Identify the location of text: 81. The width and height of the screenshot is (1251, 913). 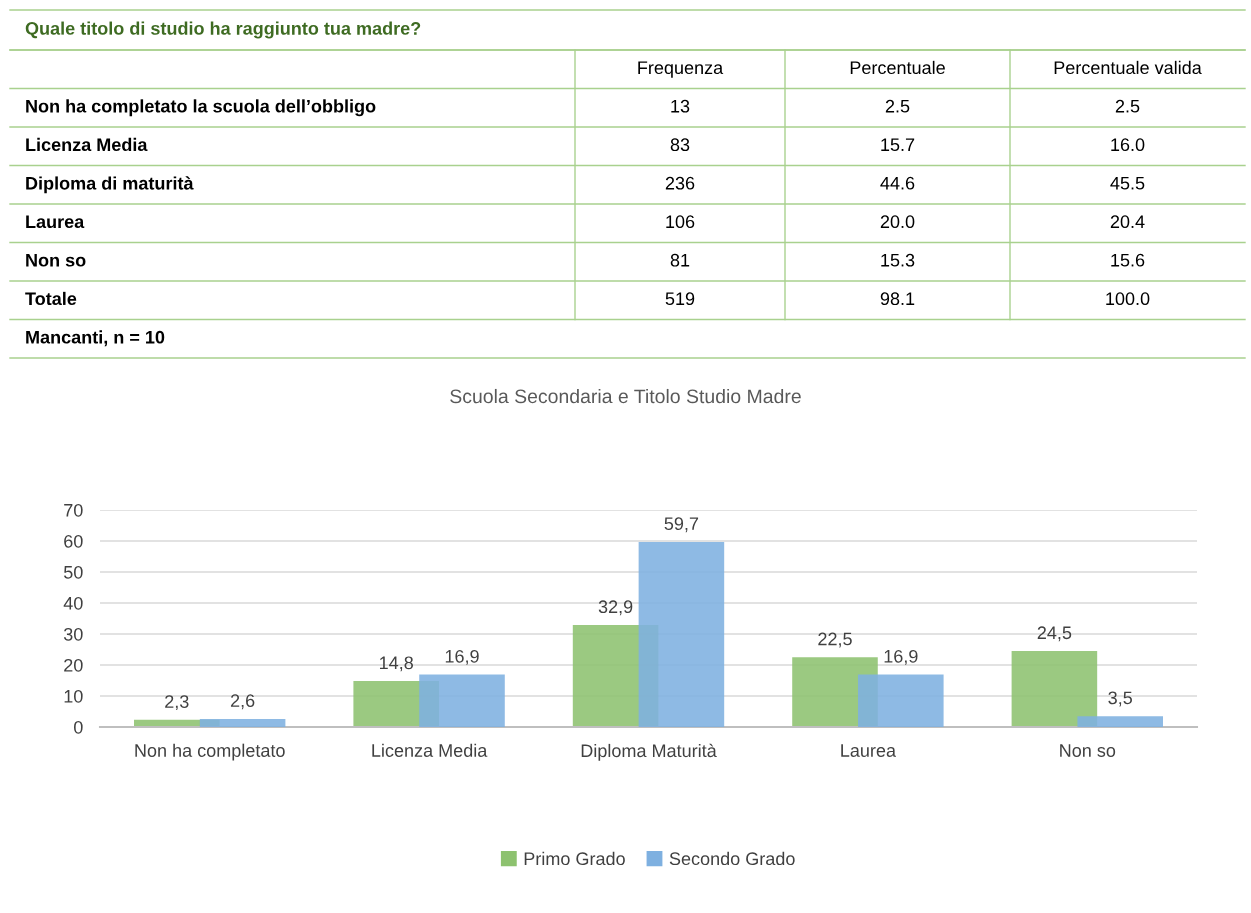
(680, 260).